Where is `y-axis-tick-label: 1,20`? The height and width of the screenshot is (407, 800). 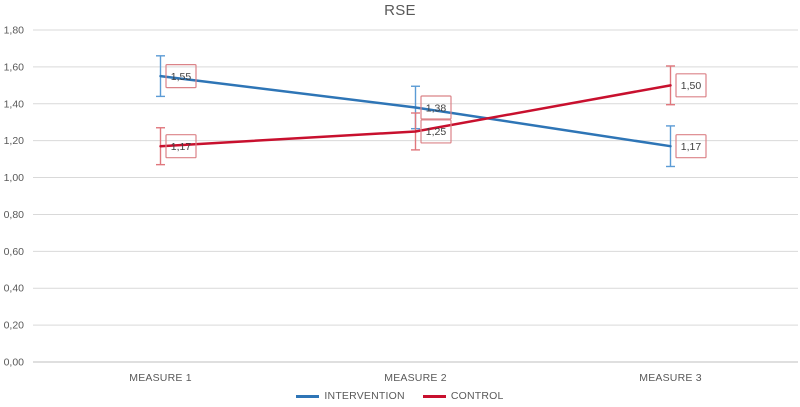
y-axis-tick-label: 1,20 is located at coordinates (14, 141).